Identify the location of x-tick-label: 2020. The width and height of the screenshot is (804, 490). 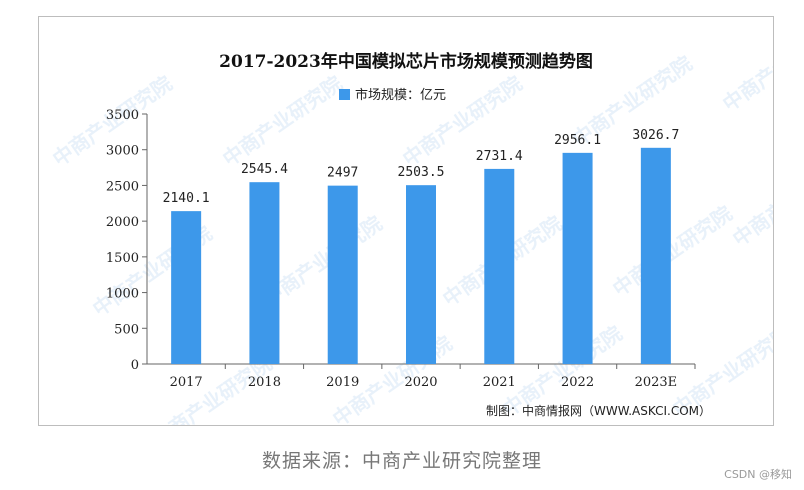
(420, 382).